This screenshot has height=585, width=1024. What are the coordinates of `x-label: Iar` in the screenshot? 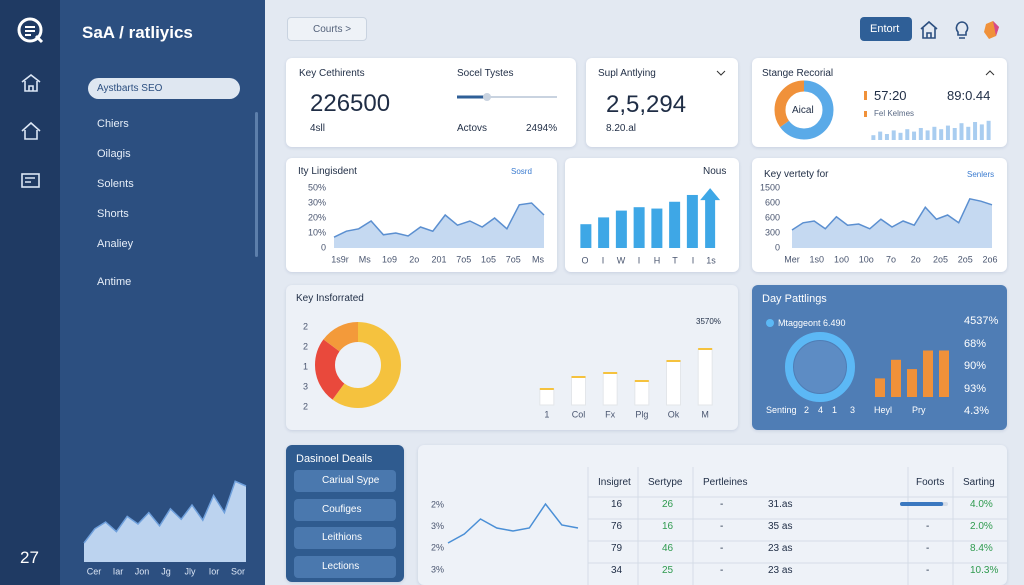 It's located at (118, 571).